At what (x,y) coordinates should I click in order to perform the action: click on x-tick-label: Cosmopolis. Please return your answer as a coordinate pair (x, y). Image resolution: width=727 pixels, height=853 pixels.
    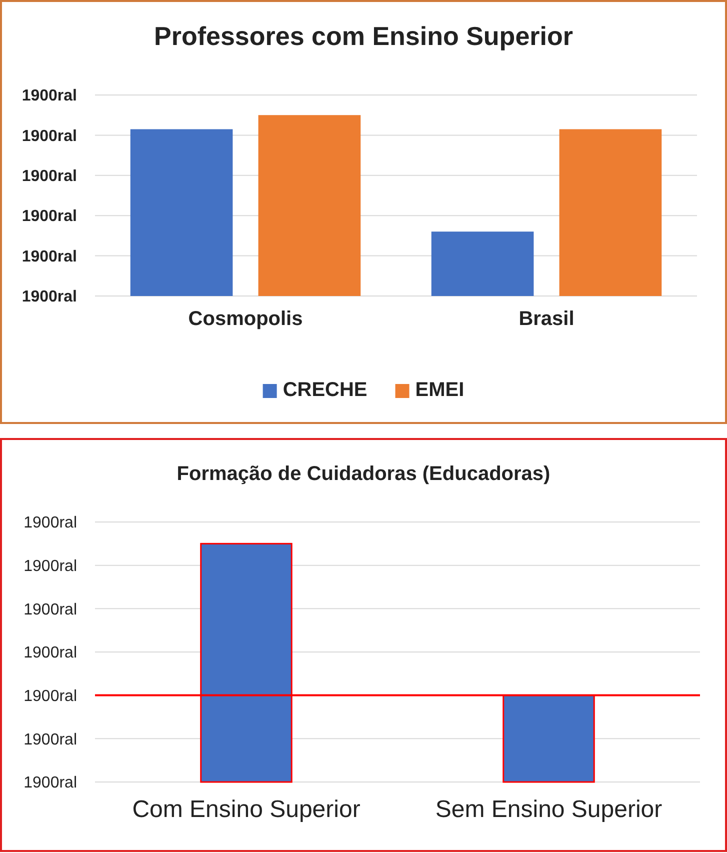
    Looking at the image, I should click on (245, 319).